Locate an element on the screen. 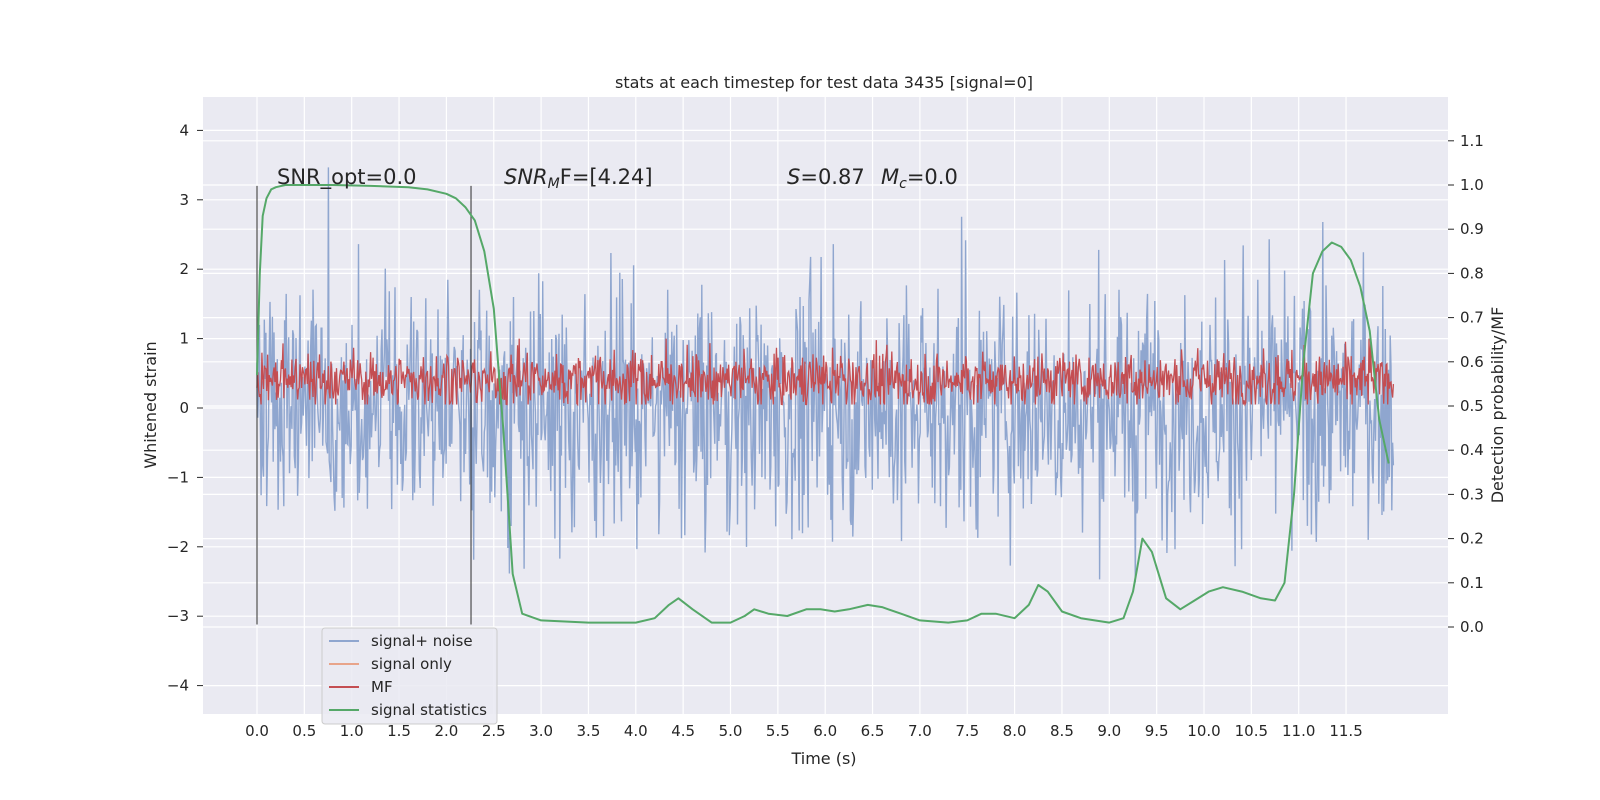 This screenshot has height=800, width=1600. y-tick-label: −1 is located at coordinates (178, 477).